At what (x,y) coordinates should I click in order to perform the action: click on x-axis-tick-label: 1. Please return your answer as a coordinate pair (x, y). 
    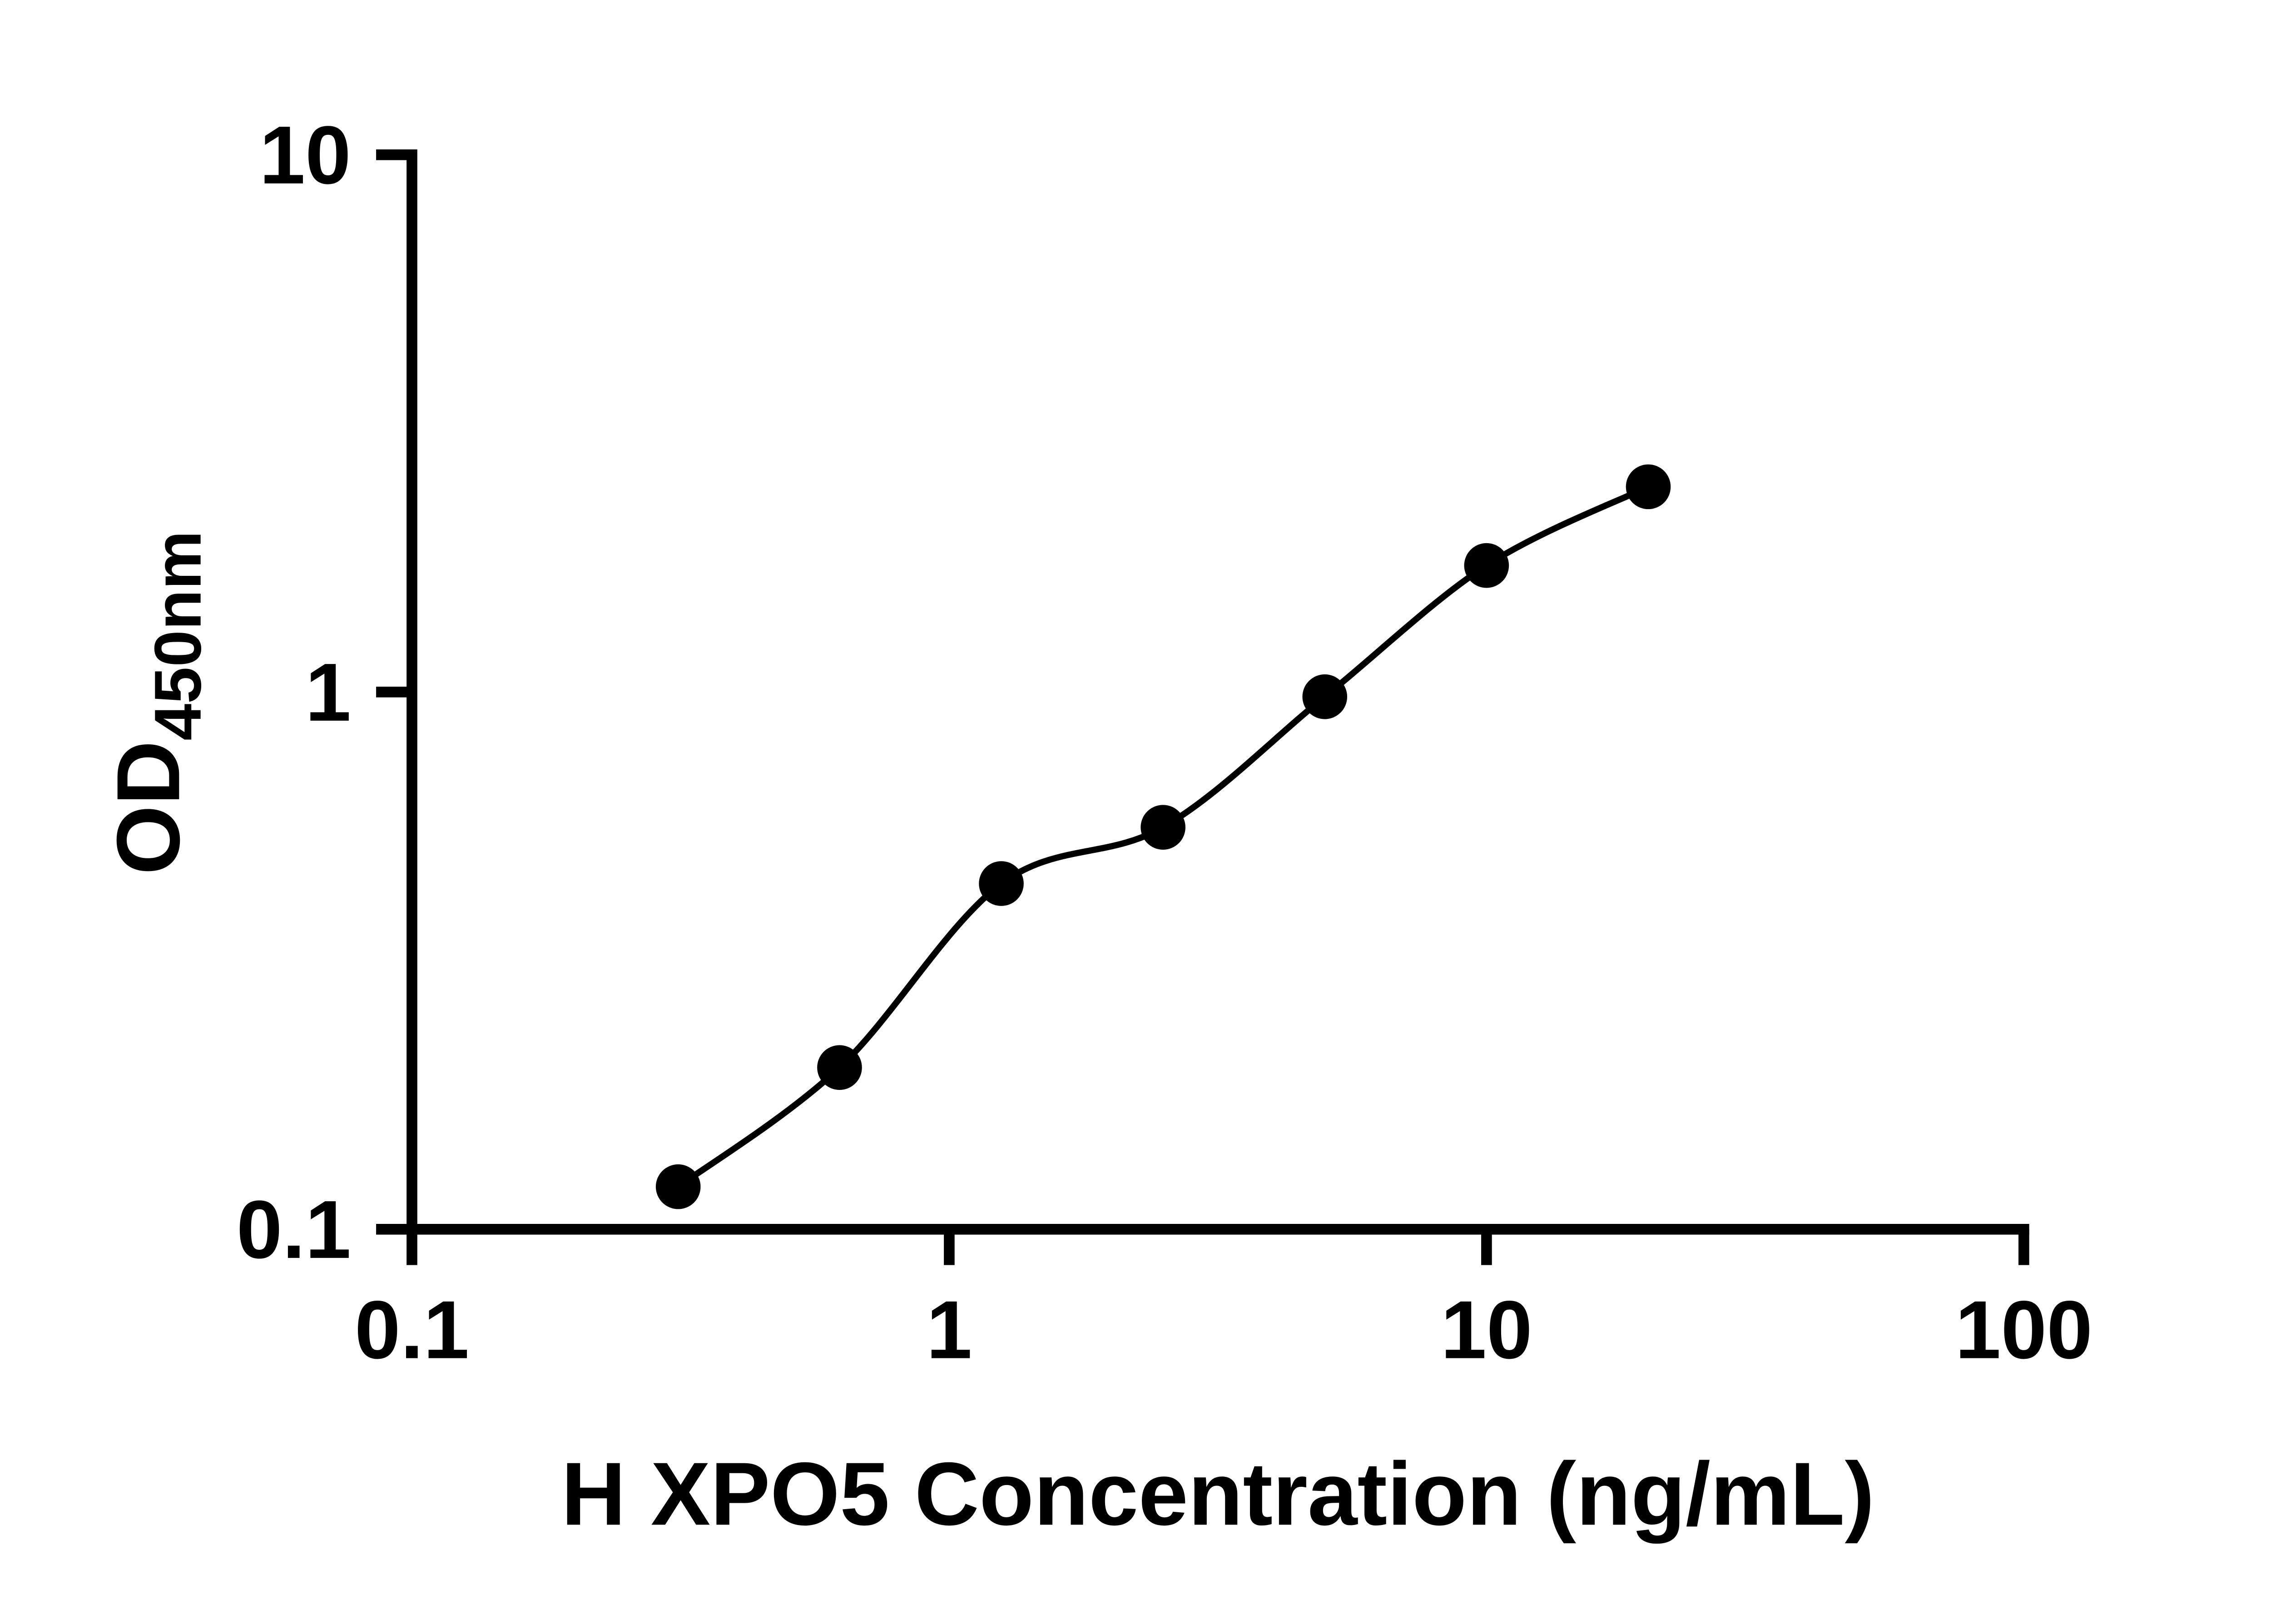
    Looking at the image, I should click on (949, 1330).